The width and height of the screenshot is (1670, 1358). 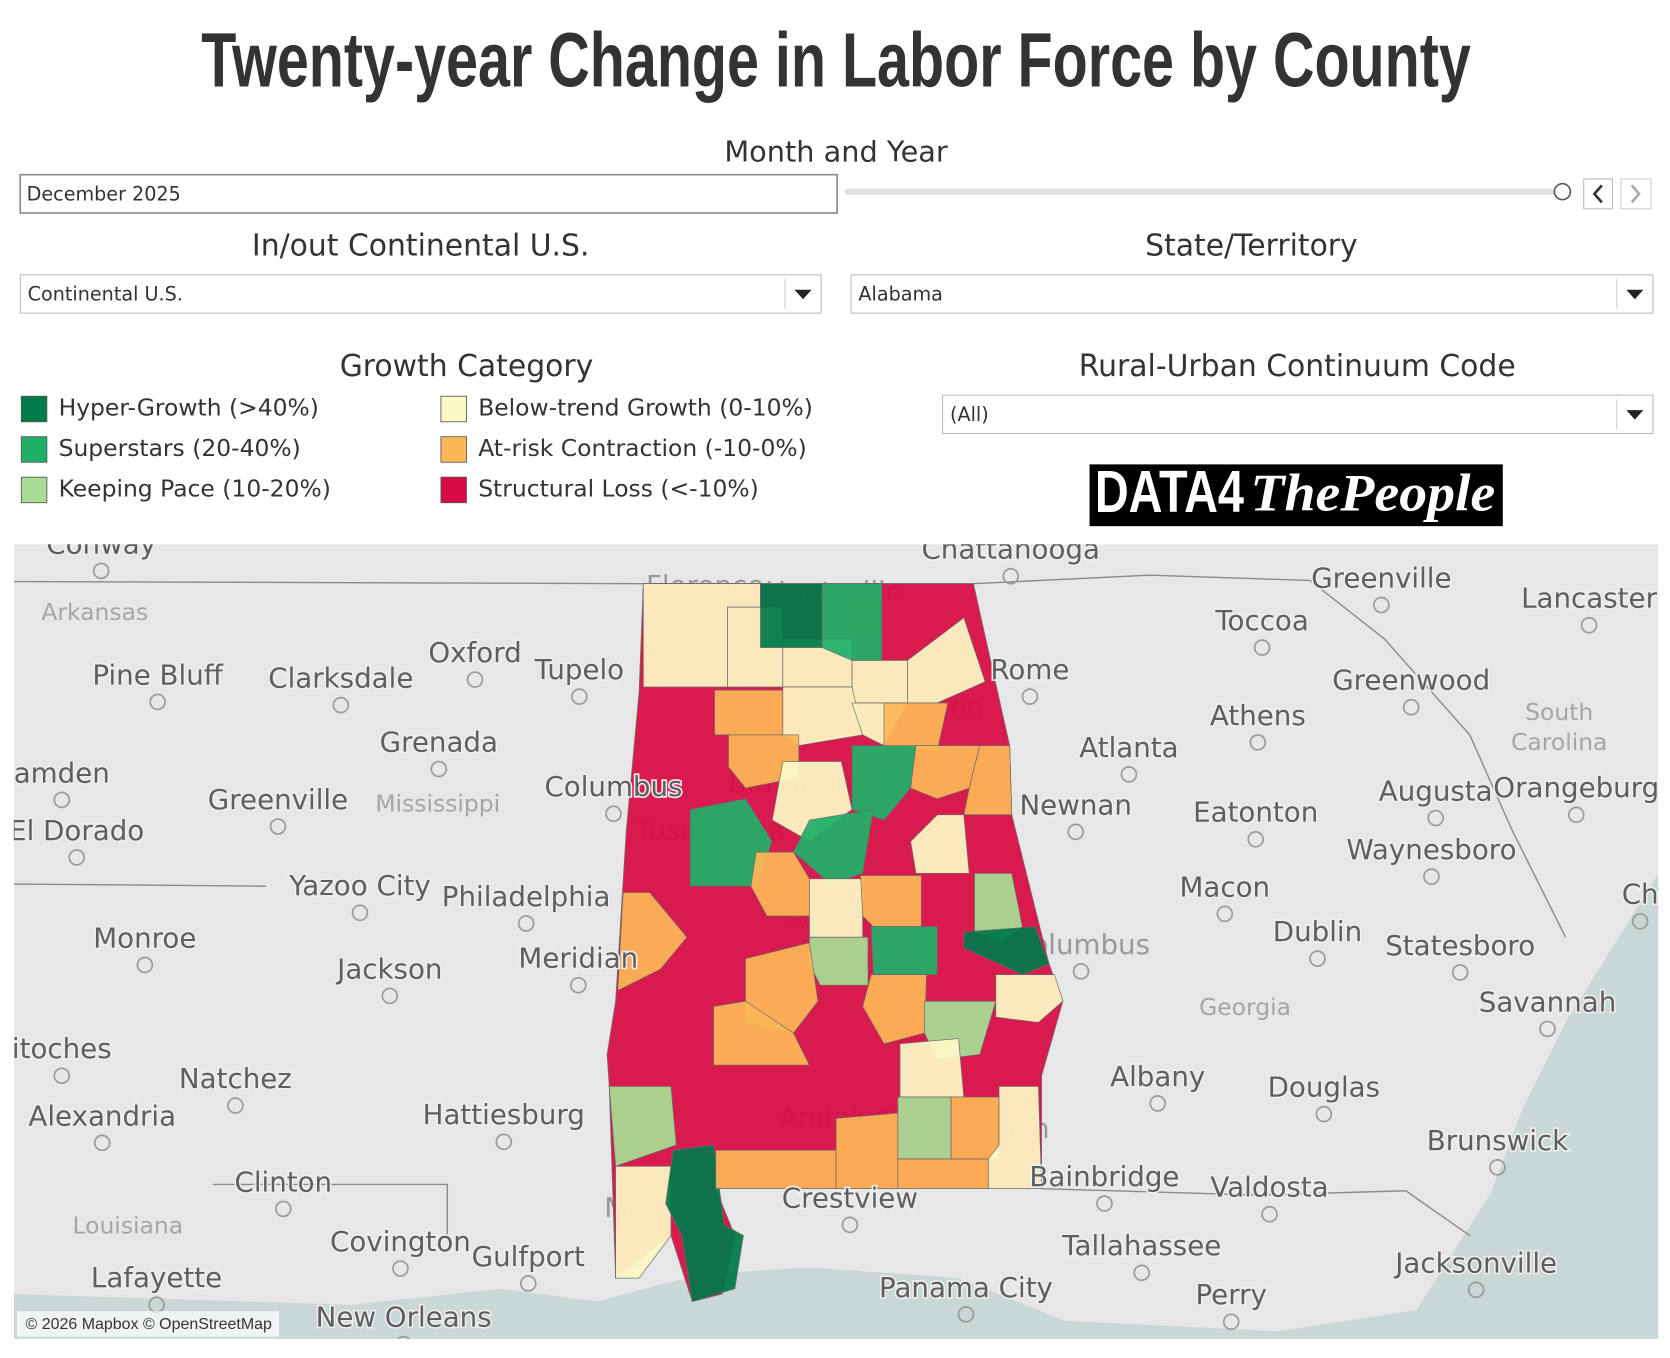 What do you see at coordinates (1245, 1007) in the screenshot?
I see `state-label: Georgia` at bounding box center [1245, 1007].